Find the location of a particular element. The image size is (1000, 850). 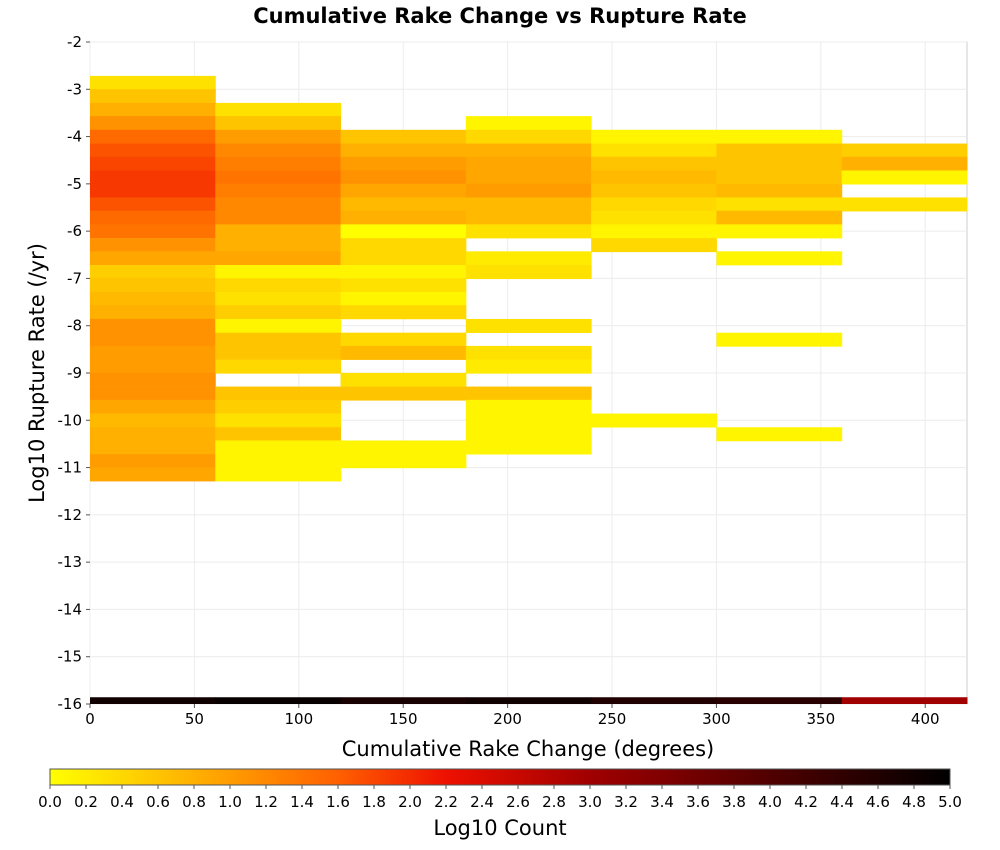

colorbar-tick-label: 3.2 is located at coordinates (626, 802).